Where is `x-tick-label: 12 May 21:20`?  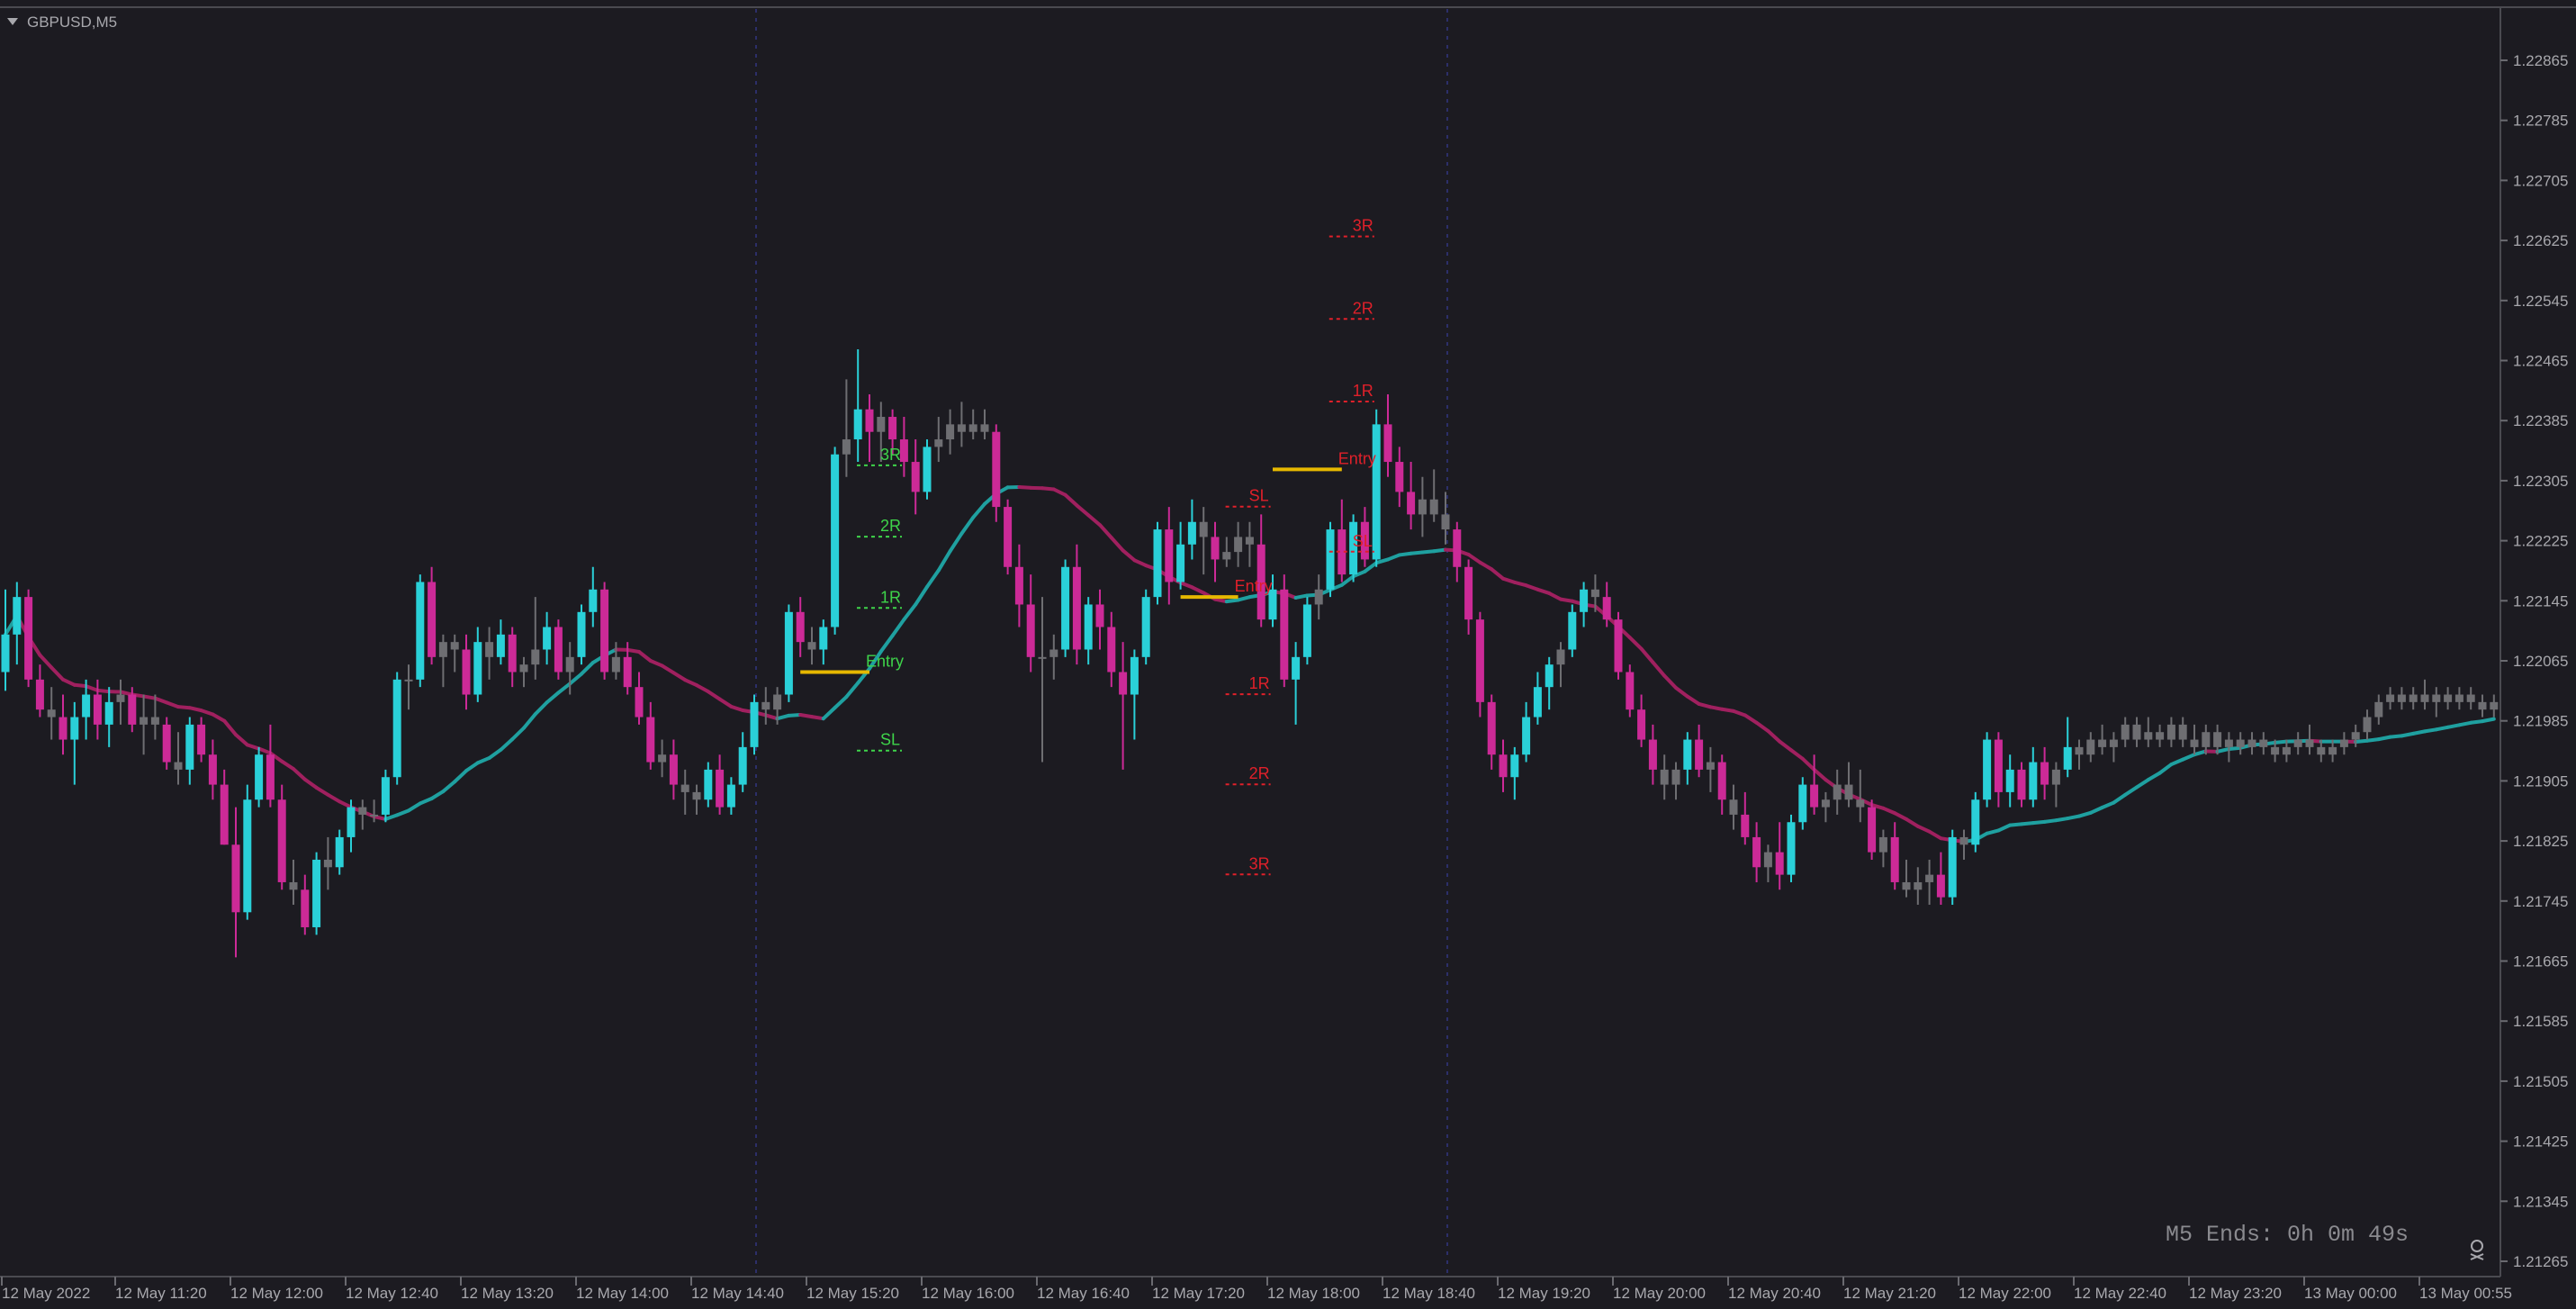 x-tick-label: 12 May 21:20 is located at coordinates (1889, 1293).